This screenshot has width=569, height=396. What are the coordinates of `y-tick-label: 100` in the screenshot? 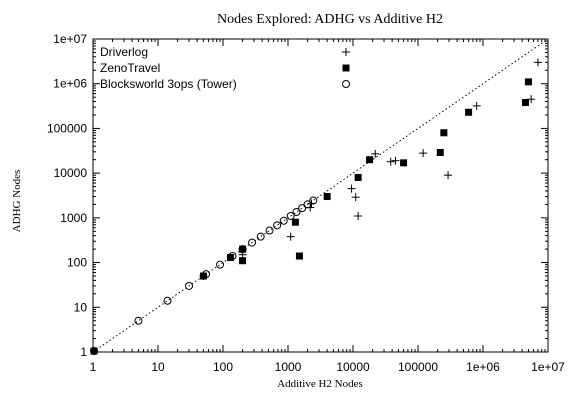 It's located at (77, 263).